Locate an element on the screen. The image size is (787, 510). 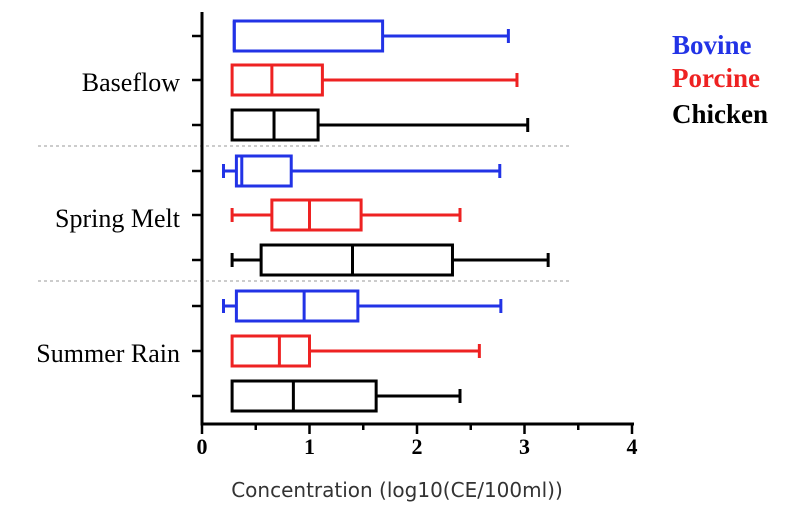
box-spring-melt-bovine is located at coordinates (362, 171).